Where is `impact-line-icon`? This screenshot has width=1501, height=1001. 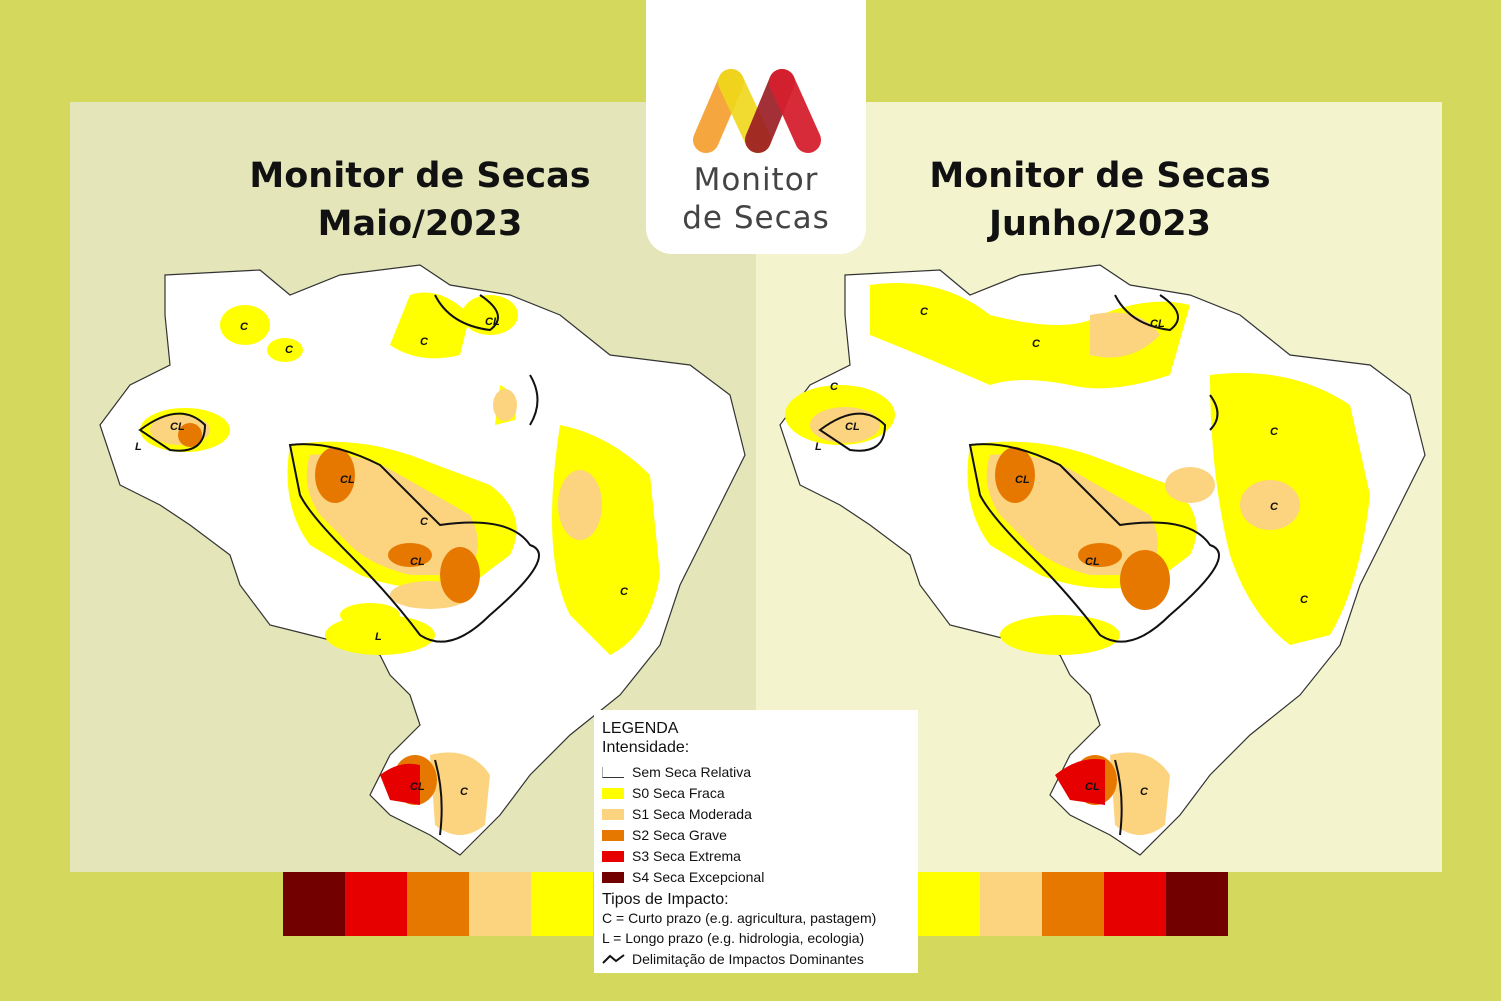 impact-line-icon is located at coordinates (613, 959).